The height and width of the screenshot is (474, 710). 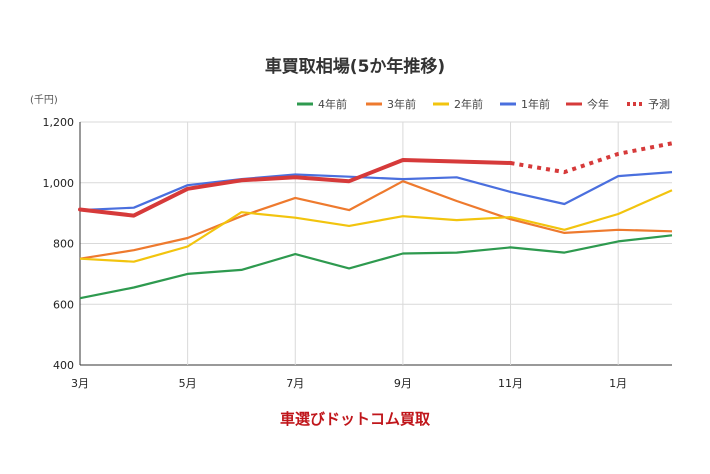 What do you see at coordinates (468, 104) in the screenshot?
I see `legend-label: 2年前` at bounding box center [468, 104].